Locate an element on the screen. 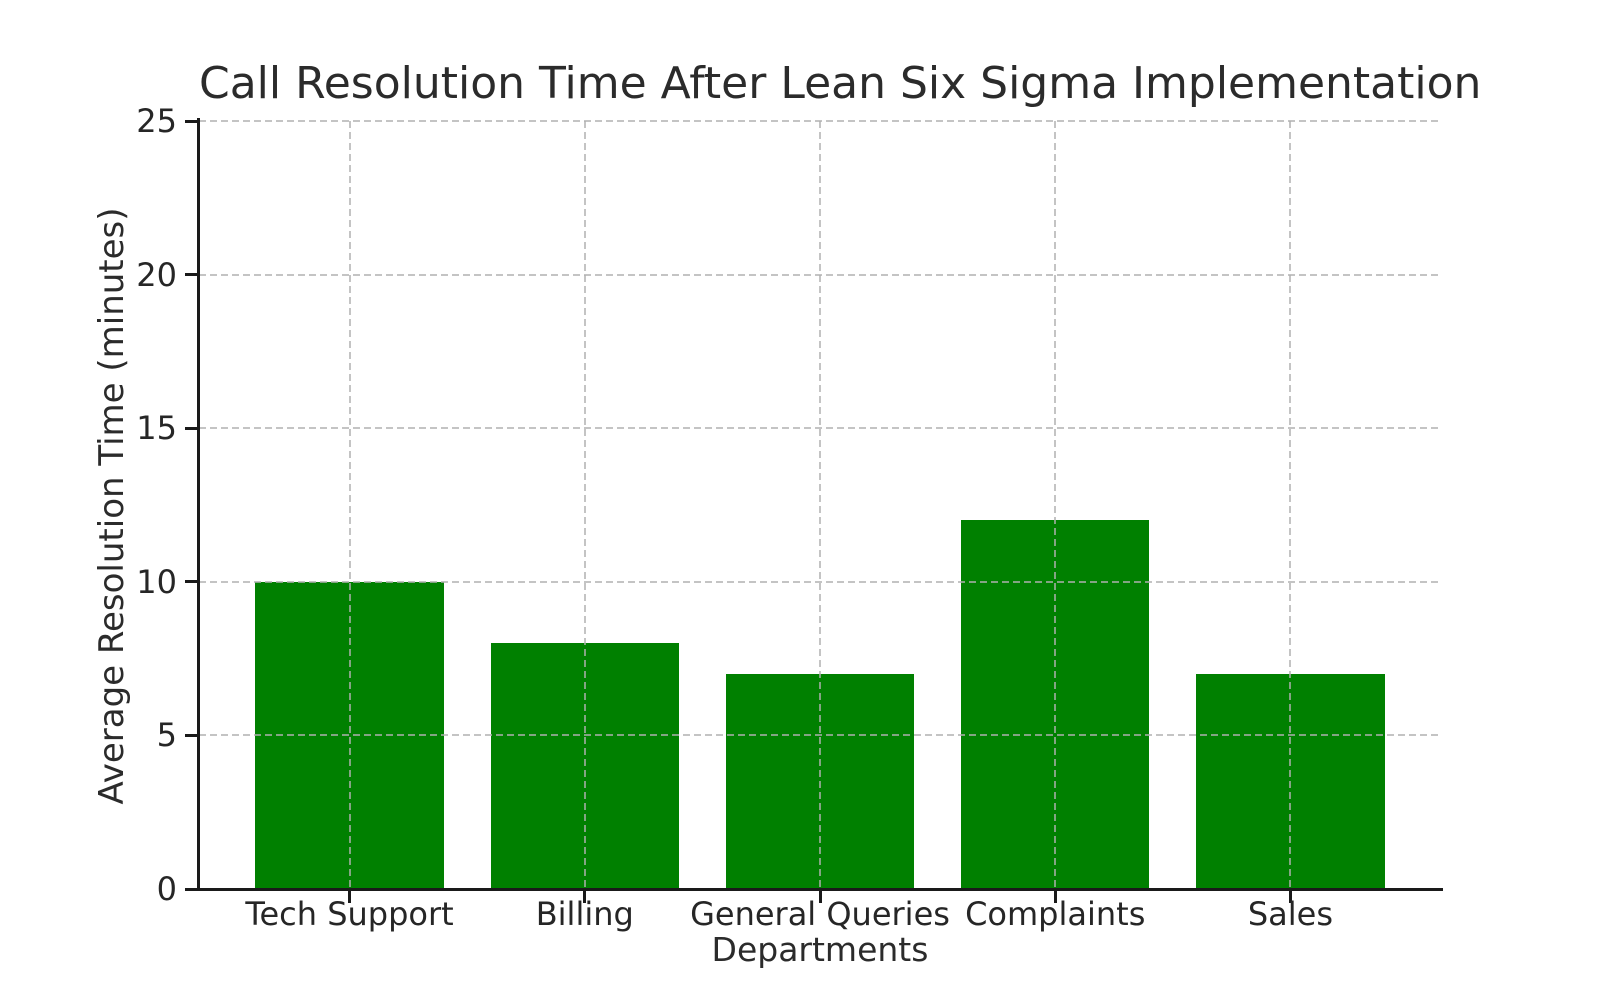 This screenshot has height=1000, width=1600. v-gridline-general-queries is located at coordinates (820, 505).